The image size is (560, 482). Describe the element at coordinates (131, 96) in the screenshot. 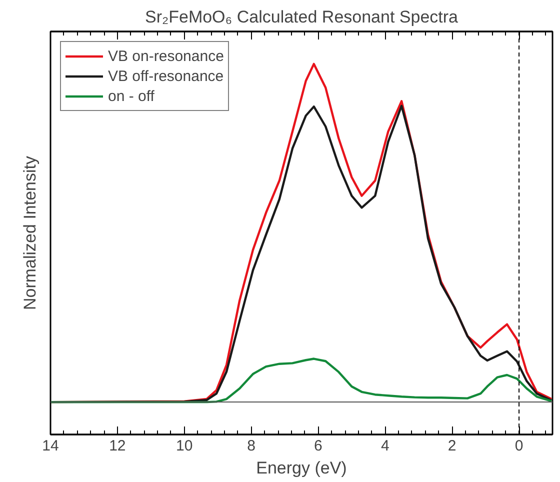

I see `legend-label: on - off` at that location.